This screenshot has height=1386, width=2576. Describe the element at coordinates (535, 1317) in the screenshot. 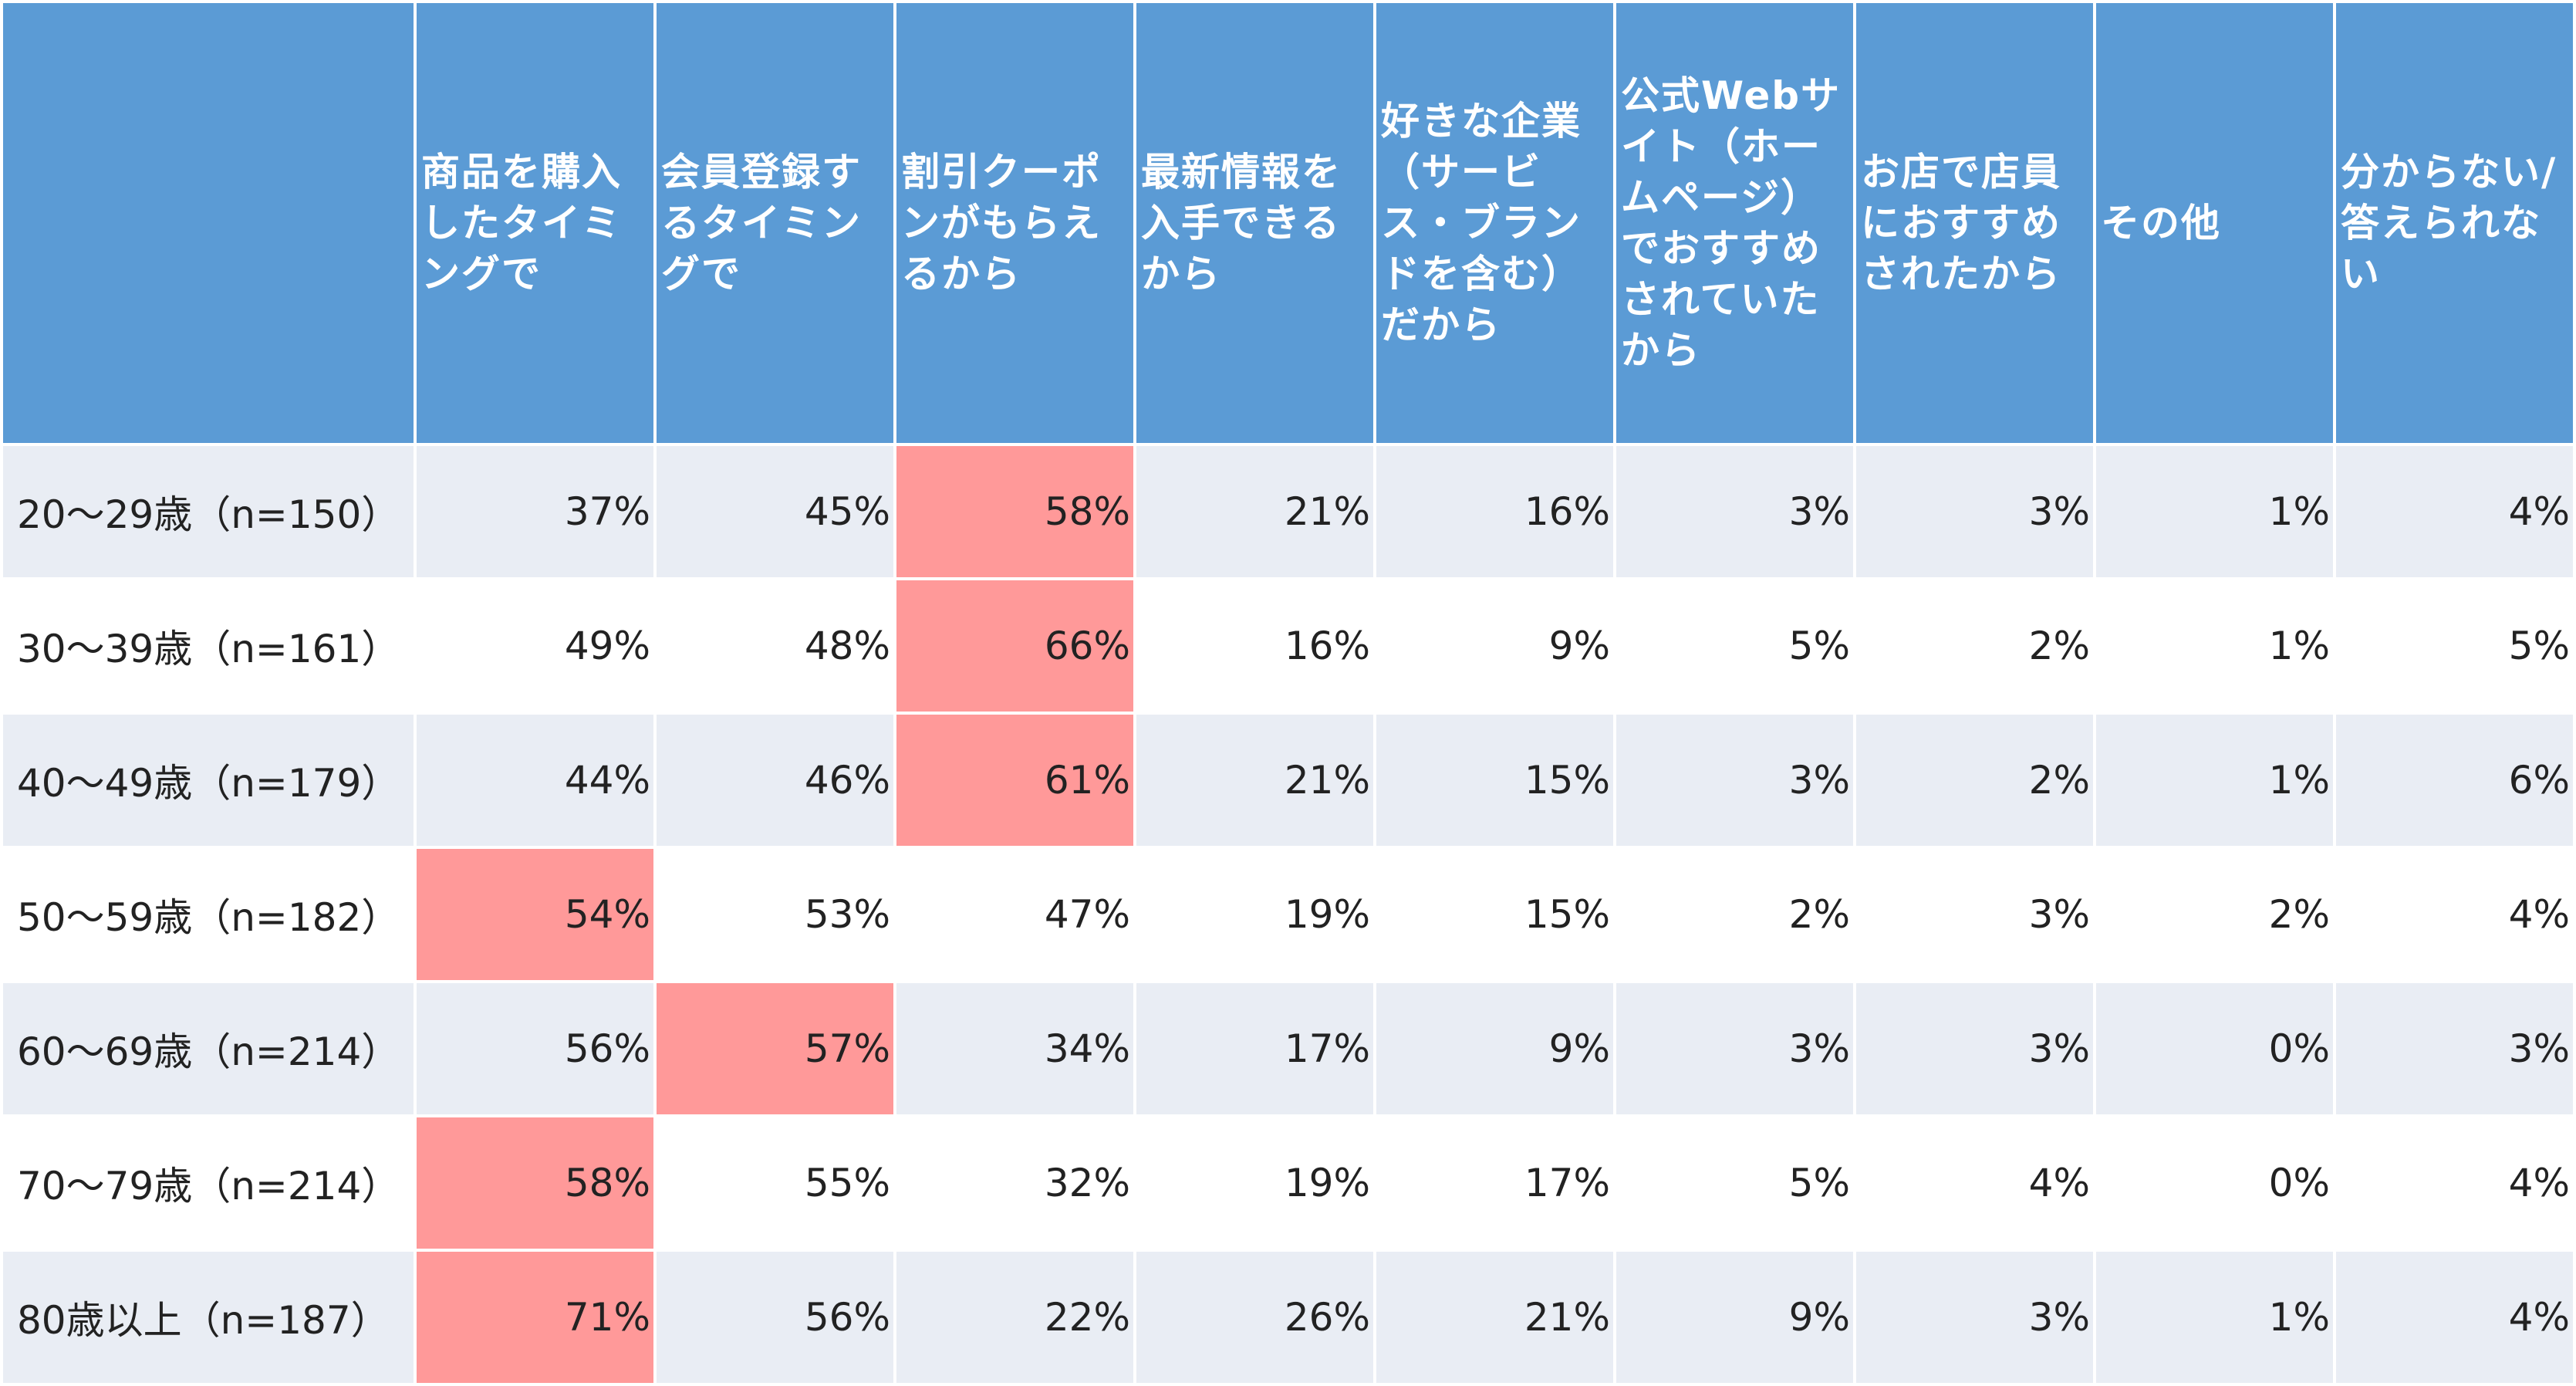

I see `table-cell-highlighted: 71%` at that location.